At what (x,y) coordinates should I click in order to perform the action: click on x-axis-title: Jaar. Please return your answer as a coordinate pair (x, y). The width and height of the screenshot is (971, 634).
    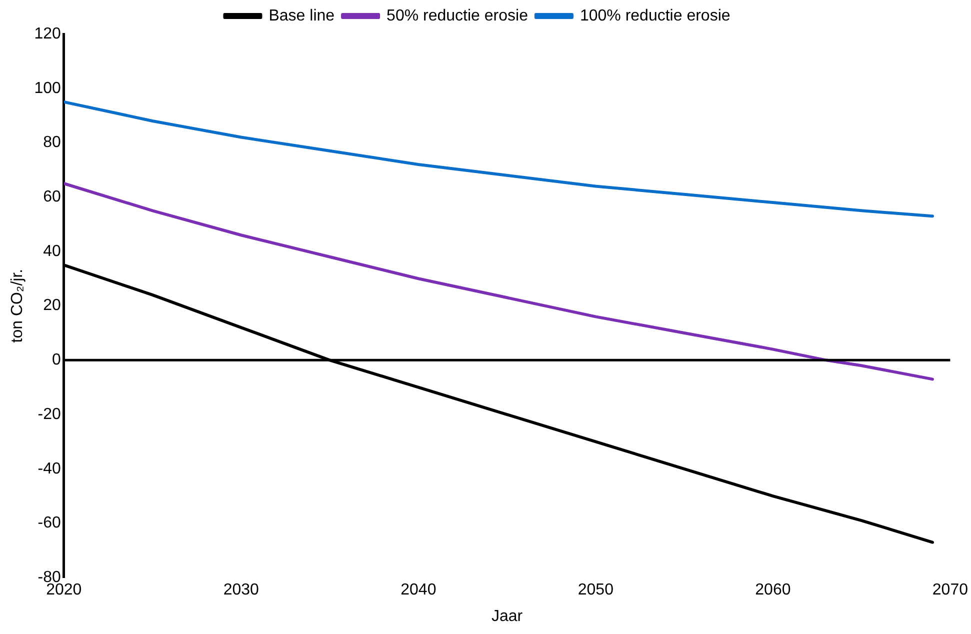
    Looking at the image, I should click on (507, 616).